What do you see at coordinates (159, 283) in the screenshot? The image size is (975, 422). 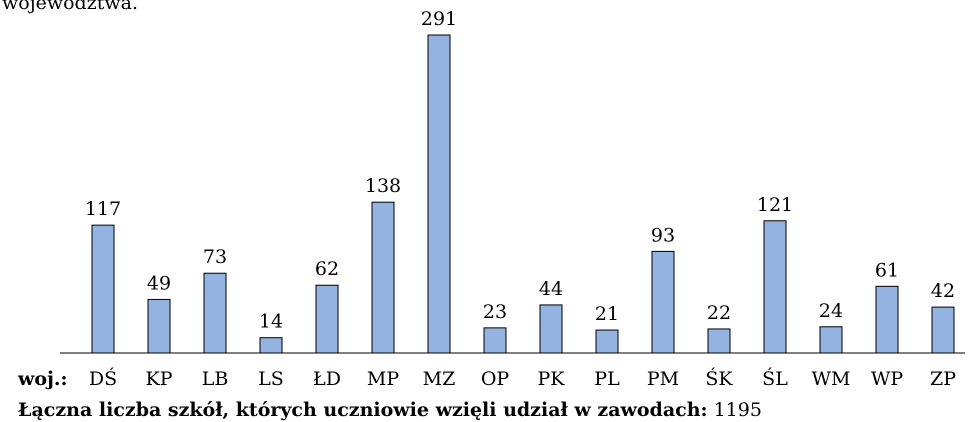 I see `data-label: 49` at bounding box center [159, 283].